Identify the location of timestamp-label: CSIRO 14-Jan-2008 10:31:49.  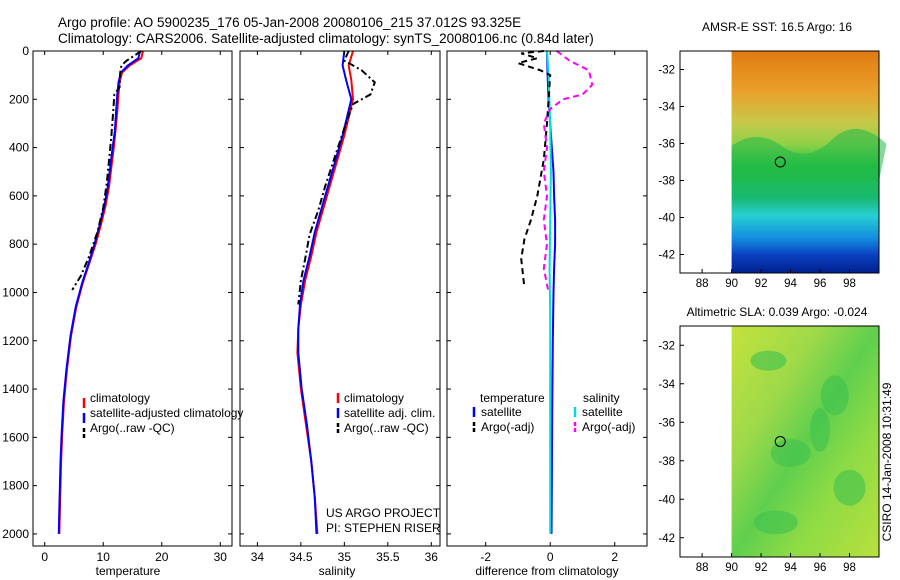
(887, 461).